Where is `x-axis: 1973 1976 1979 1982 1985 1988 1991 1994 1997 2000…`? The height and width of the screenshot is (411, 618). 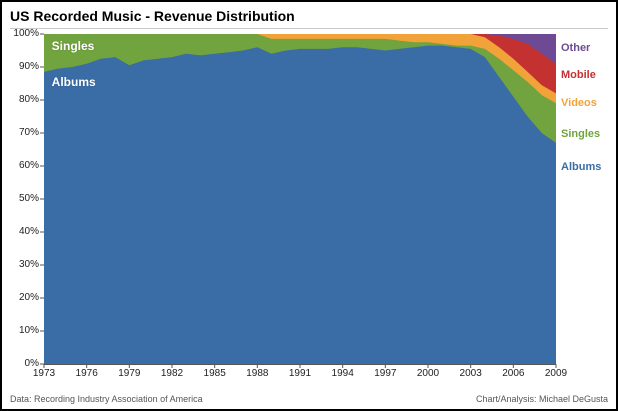
x-axis: 1973 1976 1979 1982 1985 1988 1991 1994 1997 2000… is located at coordinates (300, 375).